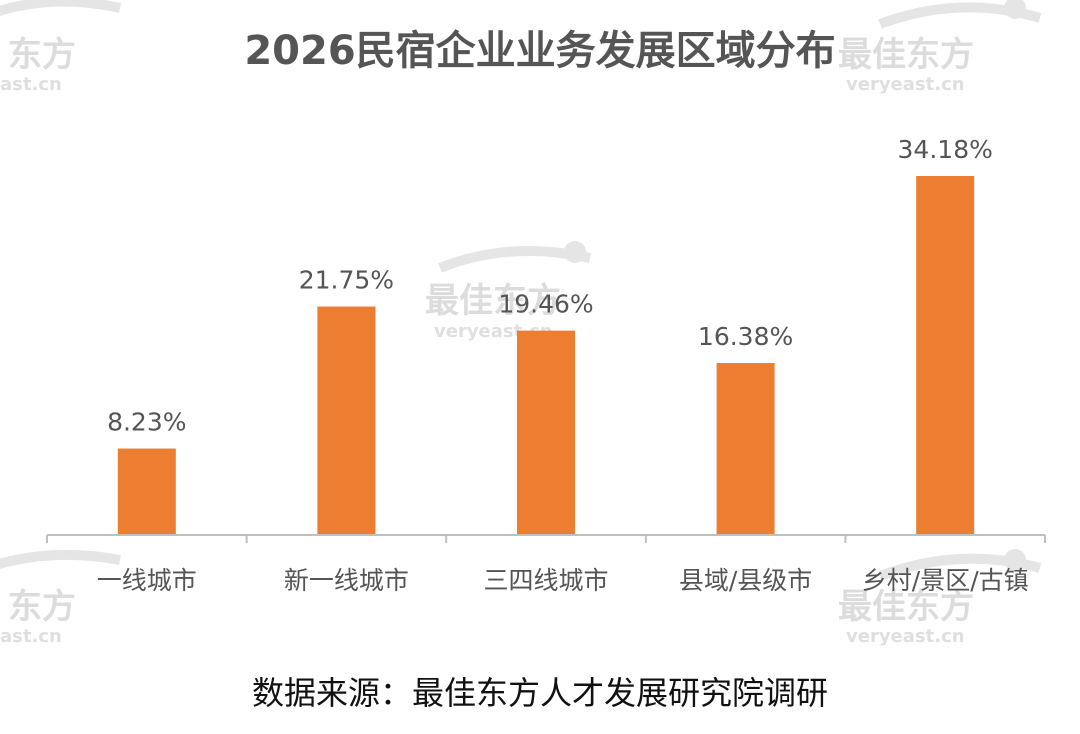  Describe the element at coordinates (31, 636) in the screenshot. I see `watermark-site-bottom-left: ast.cn` at that location.